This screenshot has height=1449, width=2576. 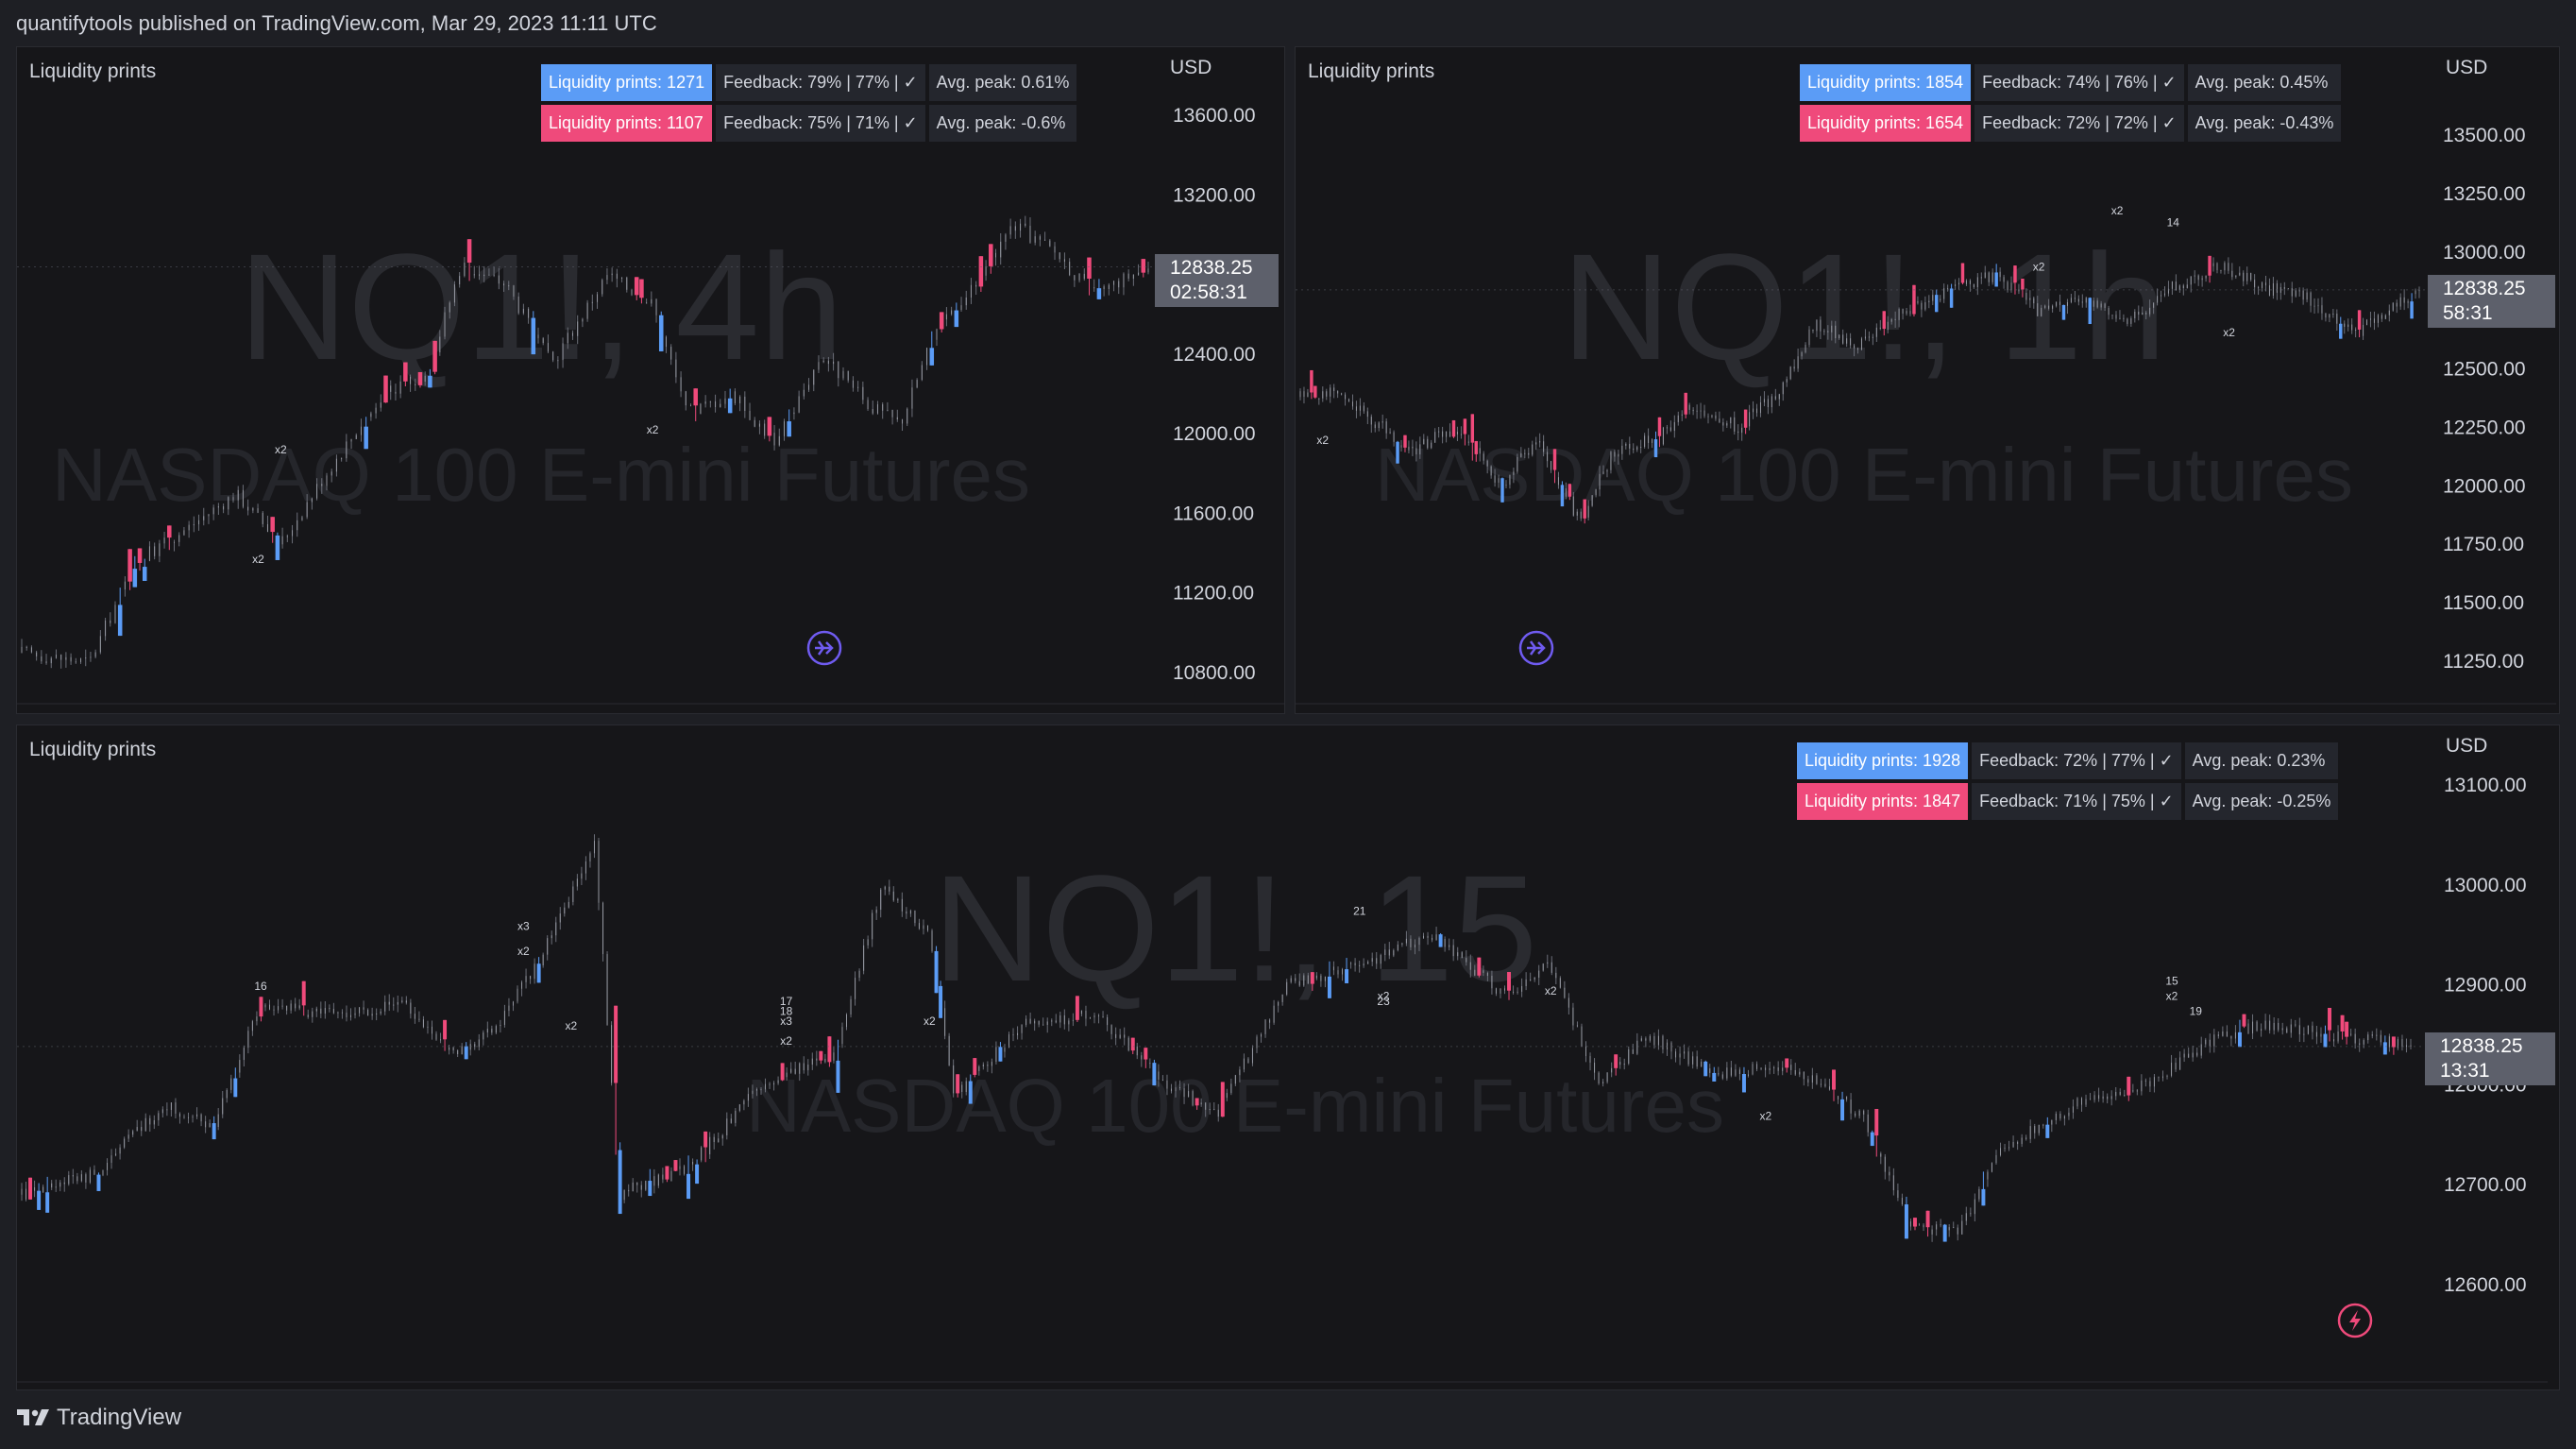 I want to click on print-count-label: 15, so click(x=2171, y=981).